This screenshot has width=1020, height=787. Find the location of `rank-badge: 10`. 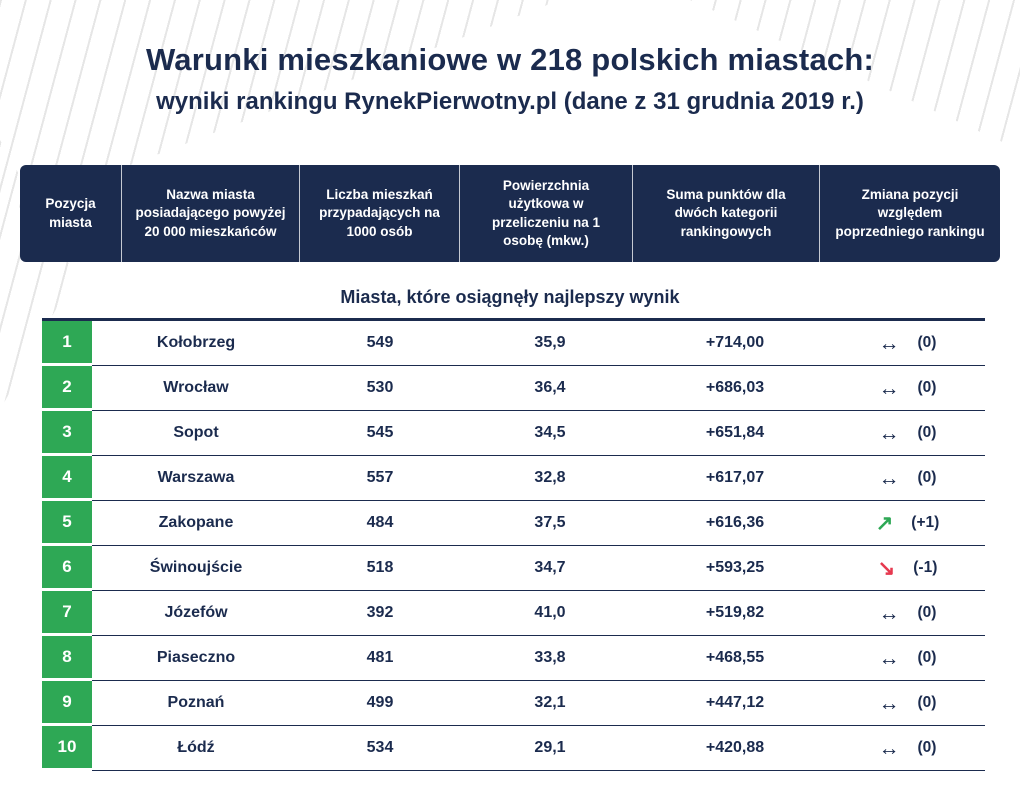

rank-badge: 10 is located at coordinates (67, 747).